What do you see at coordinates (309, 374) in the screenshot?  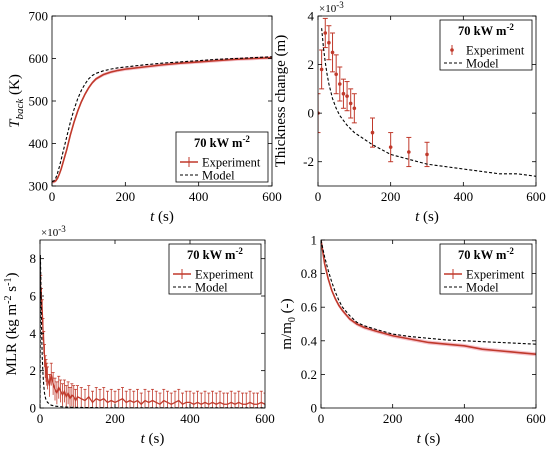 I see `y-tick-label: 0.2` at bounding box center [309, 374].